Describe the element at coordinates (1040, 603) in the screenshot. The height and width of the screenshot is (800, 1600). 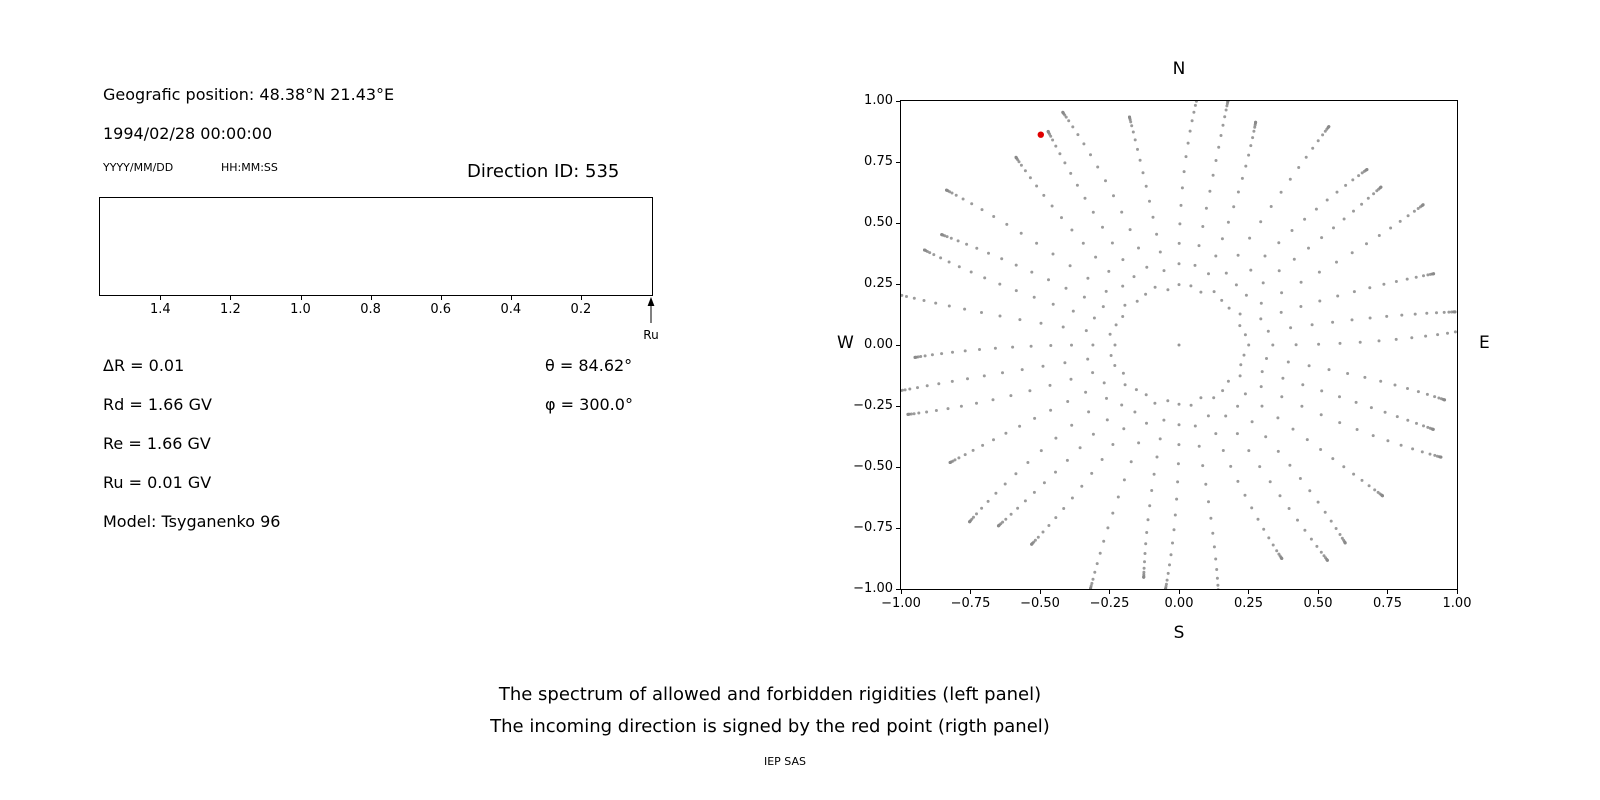
I see `axis-tick-label: −0.50` at that location.